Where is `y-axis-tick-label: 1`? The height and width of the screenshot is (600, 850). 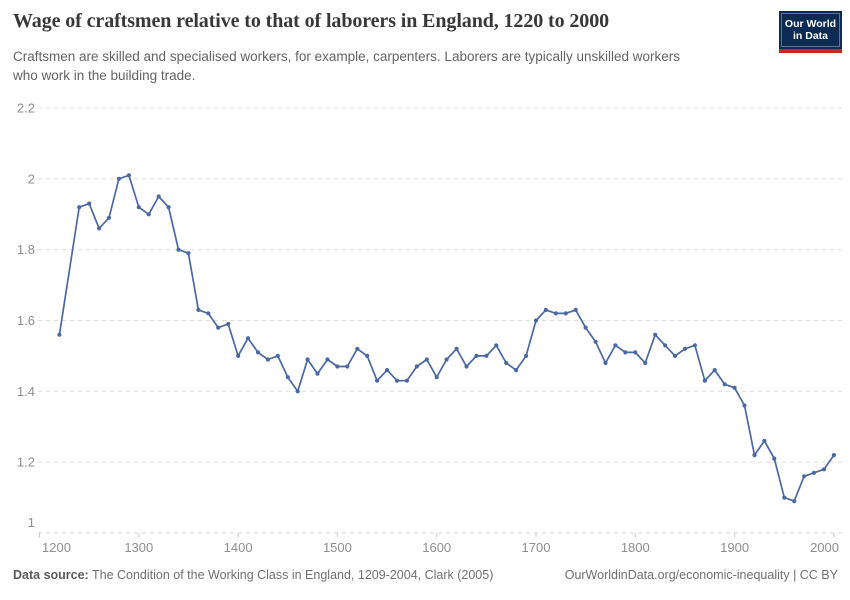 y-axis-tick-label: 1 is located at coordinates (31, 522).